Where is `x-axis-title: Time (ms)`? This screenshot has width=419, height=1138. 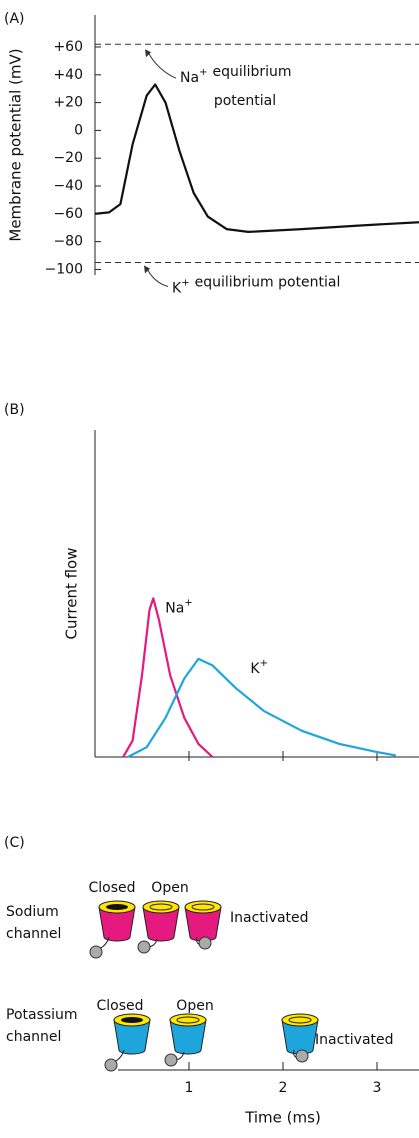
x-axis-title: Time (ms) is located at coordinates (282, 1118).